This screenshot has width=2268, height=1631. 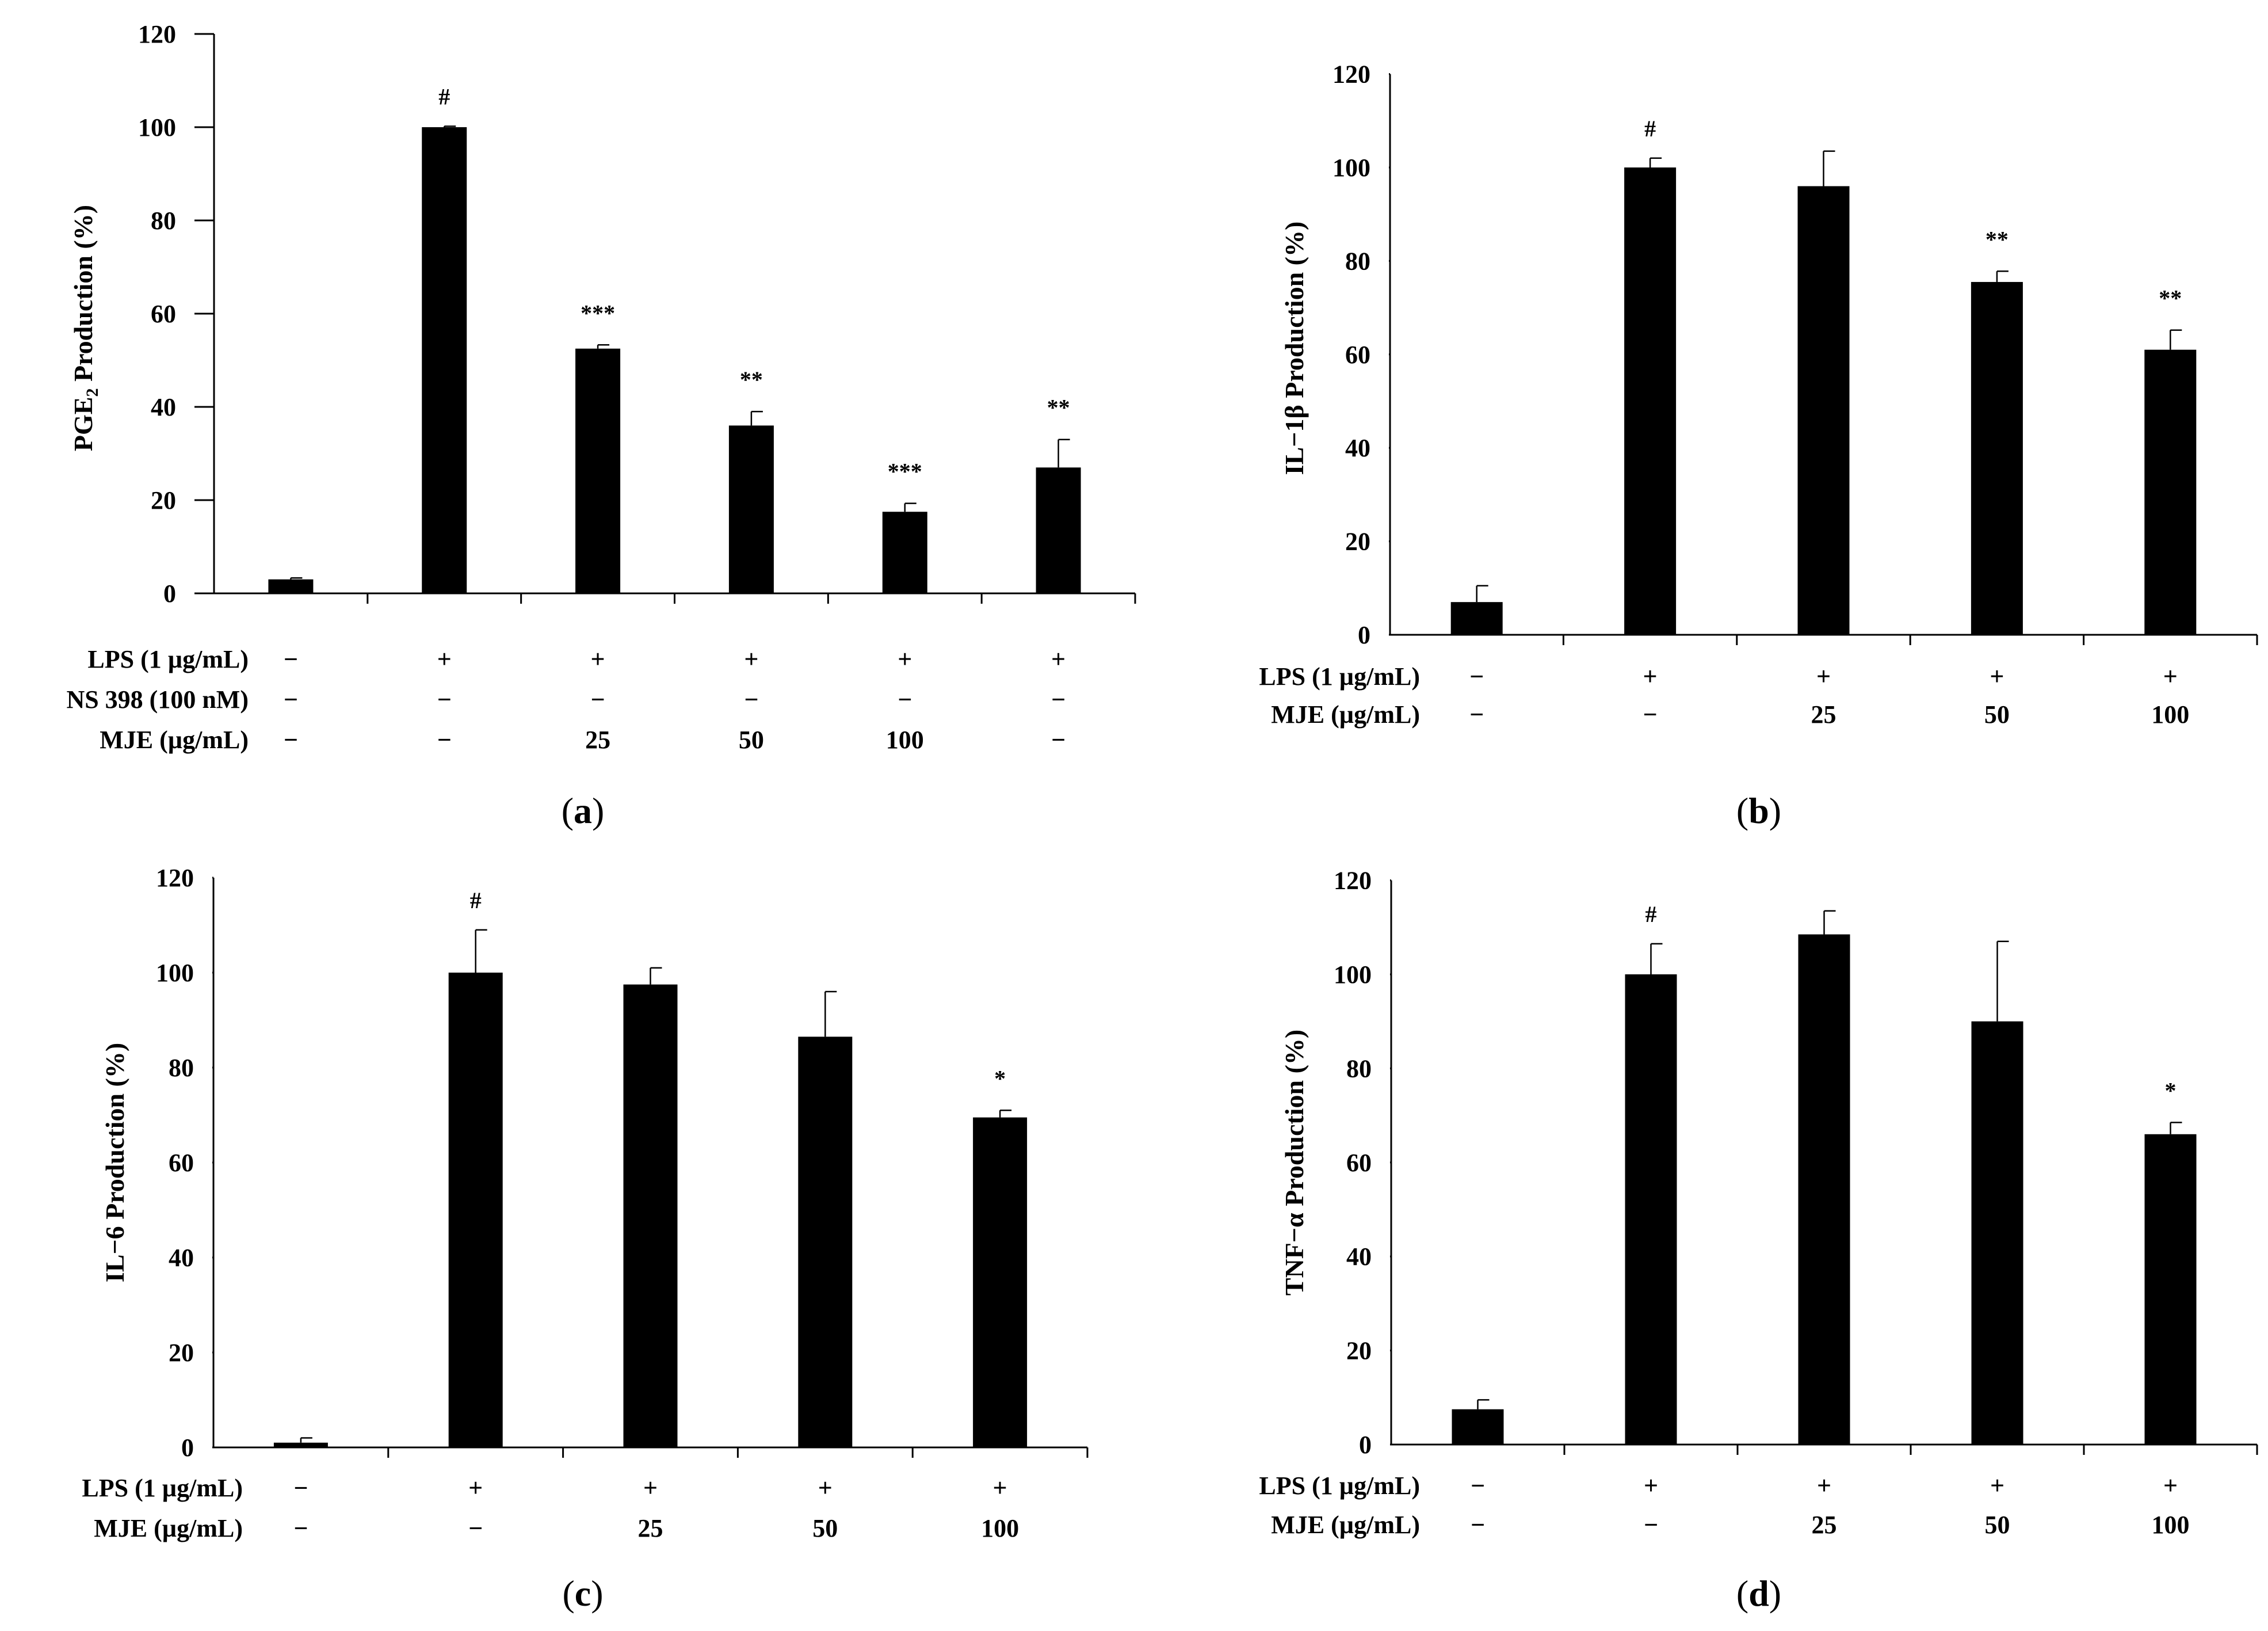 I want to click on plot-area: 0 20 40 60 80 100 120 # *, so click(x=1796, y=1163).